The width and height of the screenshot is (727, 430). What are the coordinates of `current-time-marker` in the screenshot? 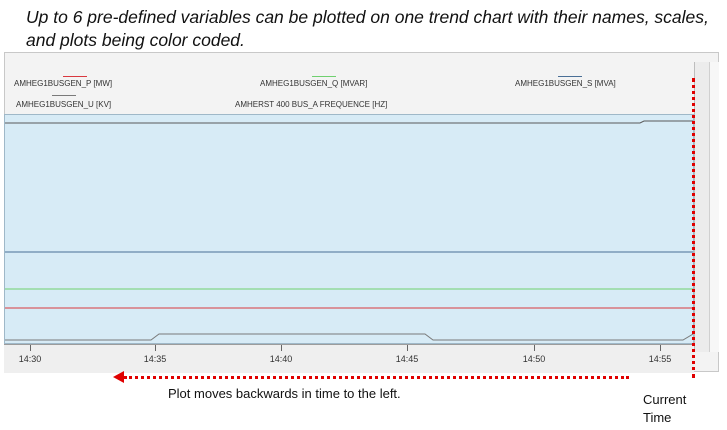 It's located at (693, 228).